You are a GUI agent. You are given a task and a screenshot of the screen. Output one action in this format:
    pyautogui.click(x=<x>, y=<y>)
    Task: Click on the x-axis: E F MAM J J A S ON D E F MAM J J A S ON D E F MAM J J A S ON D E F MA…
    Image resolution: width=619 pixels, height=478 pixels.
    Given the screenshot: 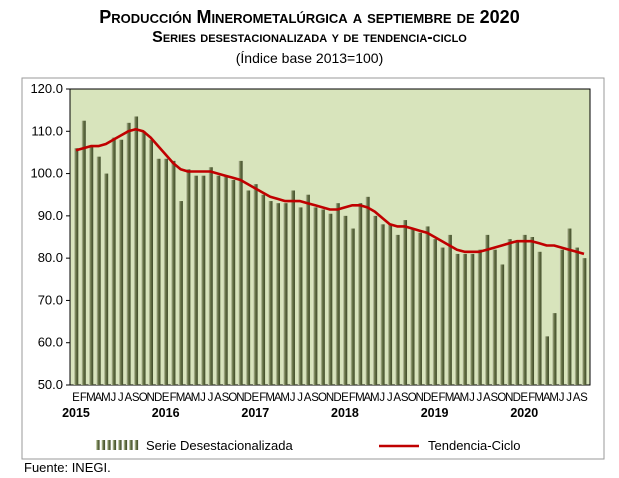 What is the action you would take?
    pyautogui.click(x=325, y=406)
    